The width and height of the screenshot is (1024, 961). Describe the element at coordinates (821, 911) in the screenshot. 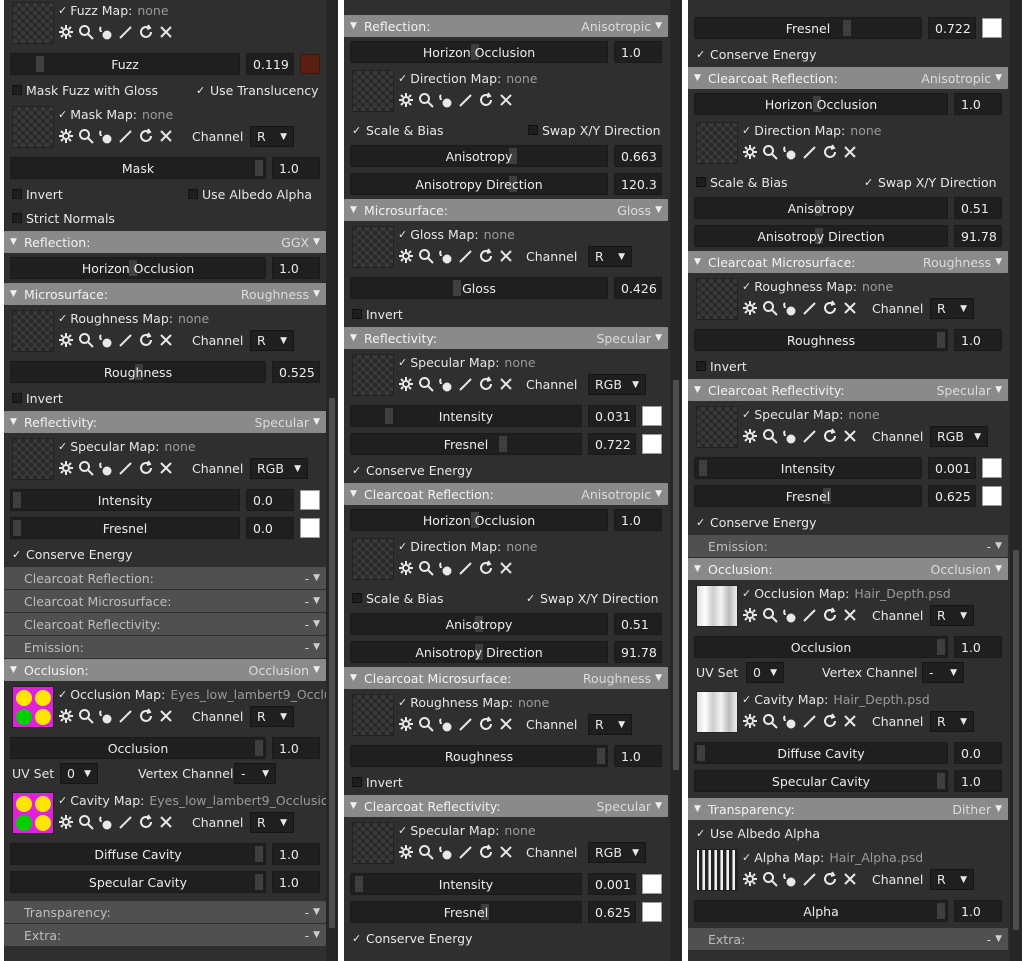

I see `alpha-slider: Alpha` at that location.